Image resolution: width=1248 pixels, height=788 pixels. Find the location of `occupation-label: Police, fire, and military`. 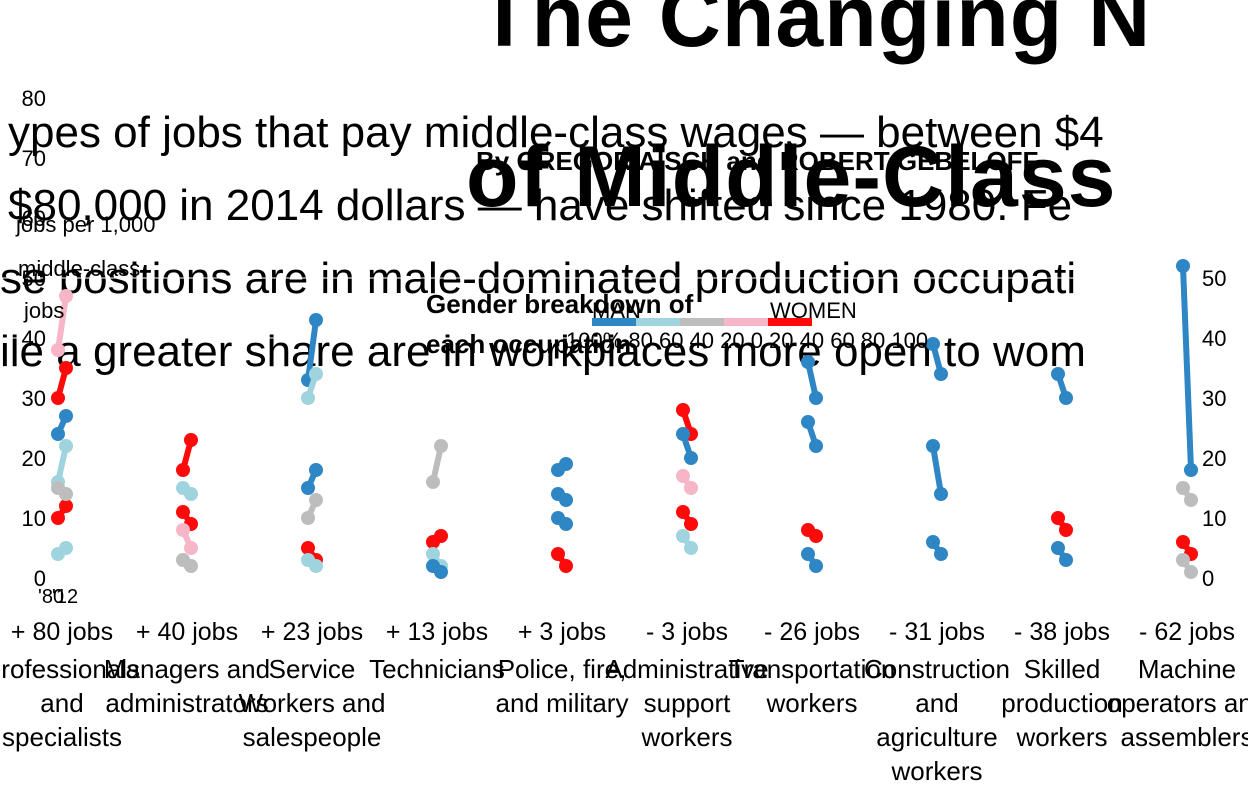

occupation-label: Police, fire, and military is located at coordinates (562, 686).